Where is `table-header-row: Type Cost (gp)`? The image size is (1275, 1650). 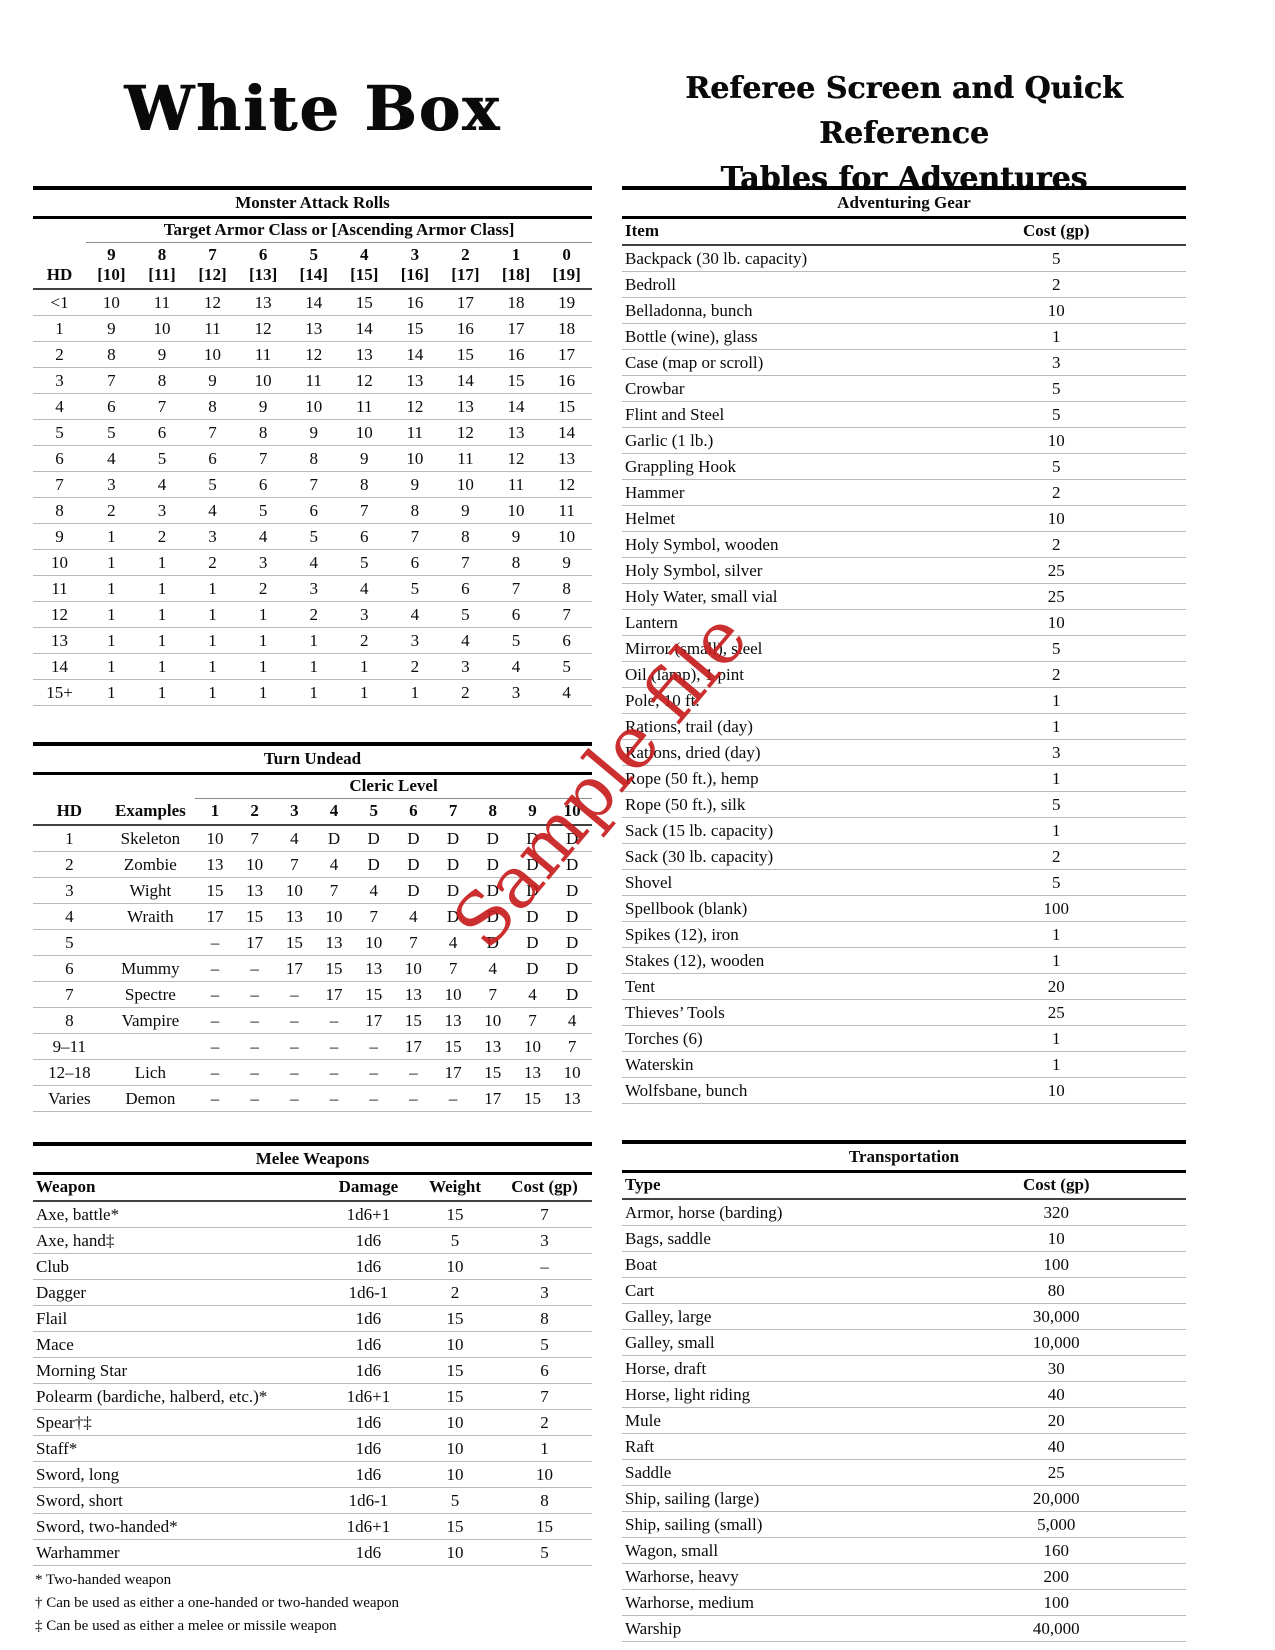
table-header-row: Type Cost (gp) is located at coordinates (904, 1185).